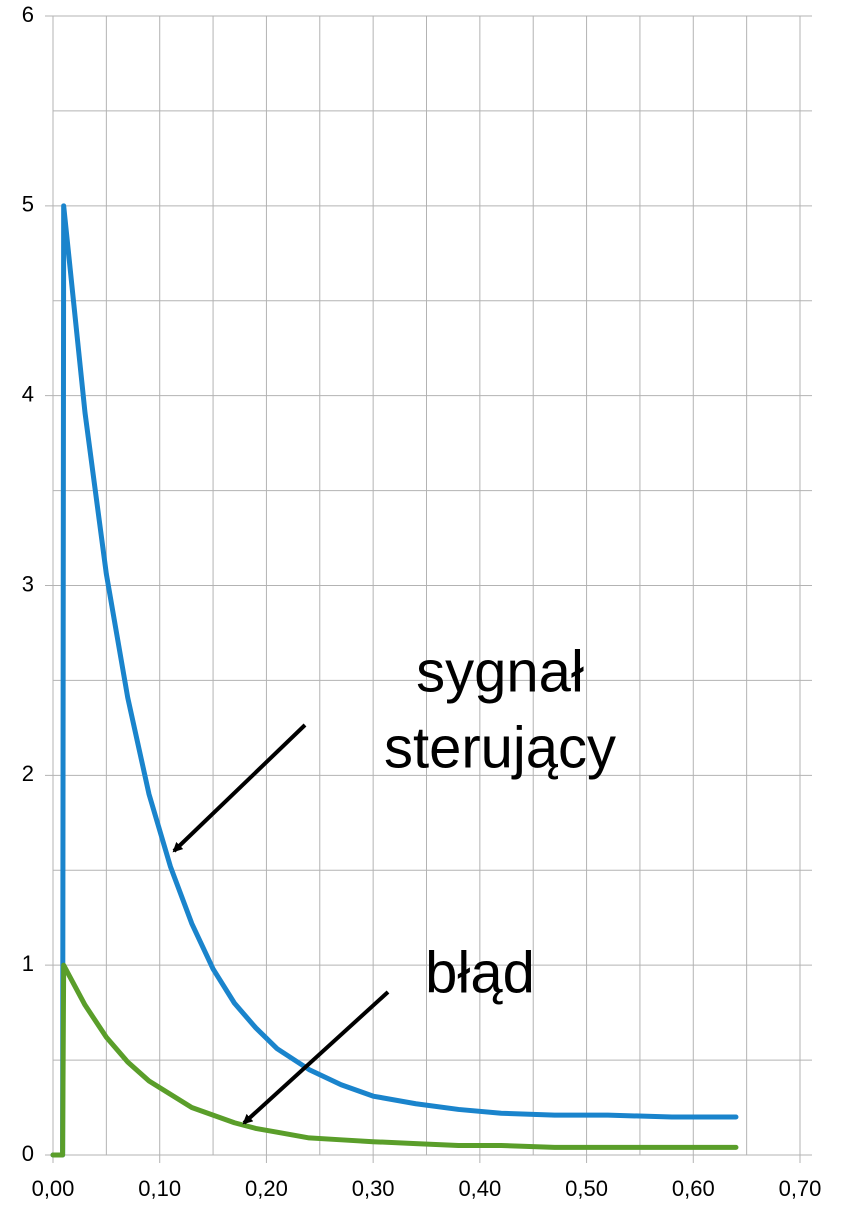 Image resolution: width=848 pixels, height=1205 pixels. I want to click on x-tick-label: 0,50, so click(586, 1188).